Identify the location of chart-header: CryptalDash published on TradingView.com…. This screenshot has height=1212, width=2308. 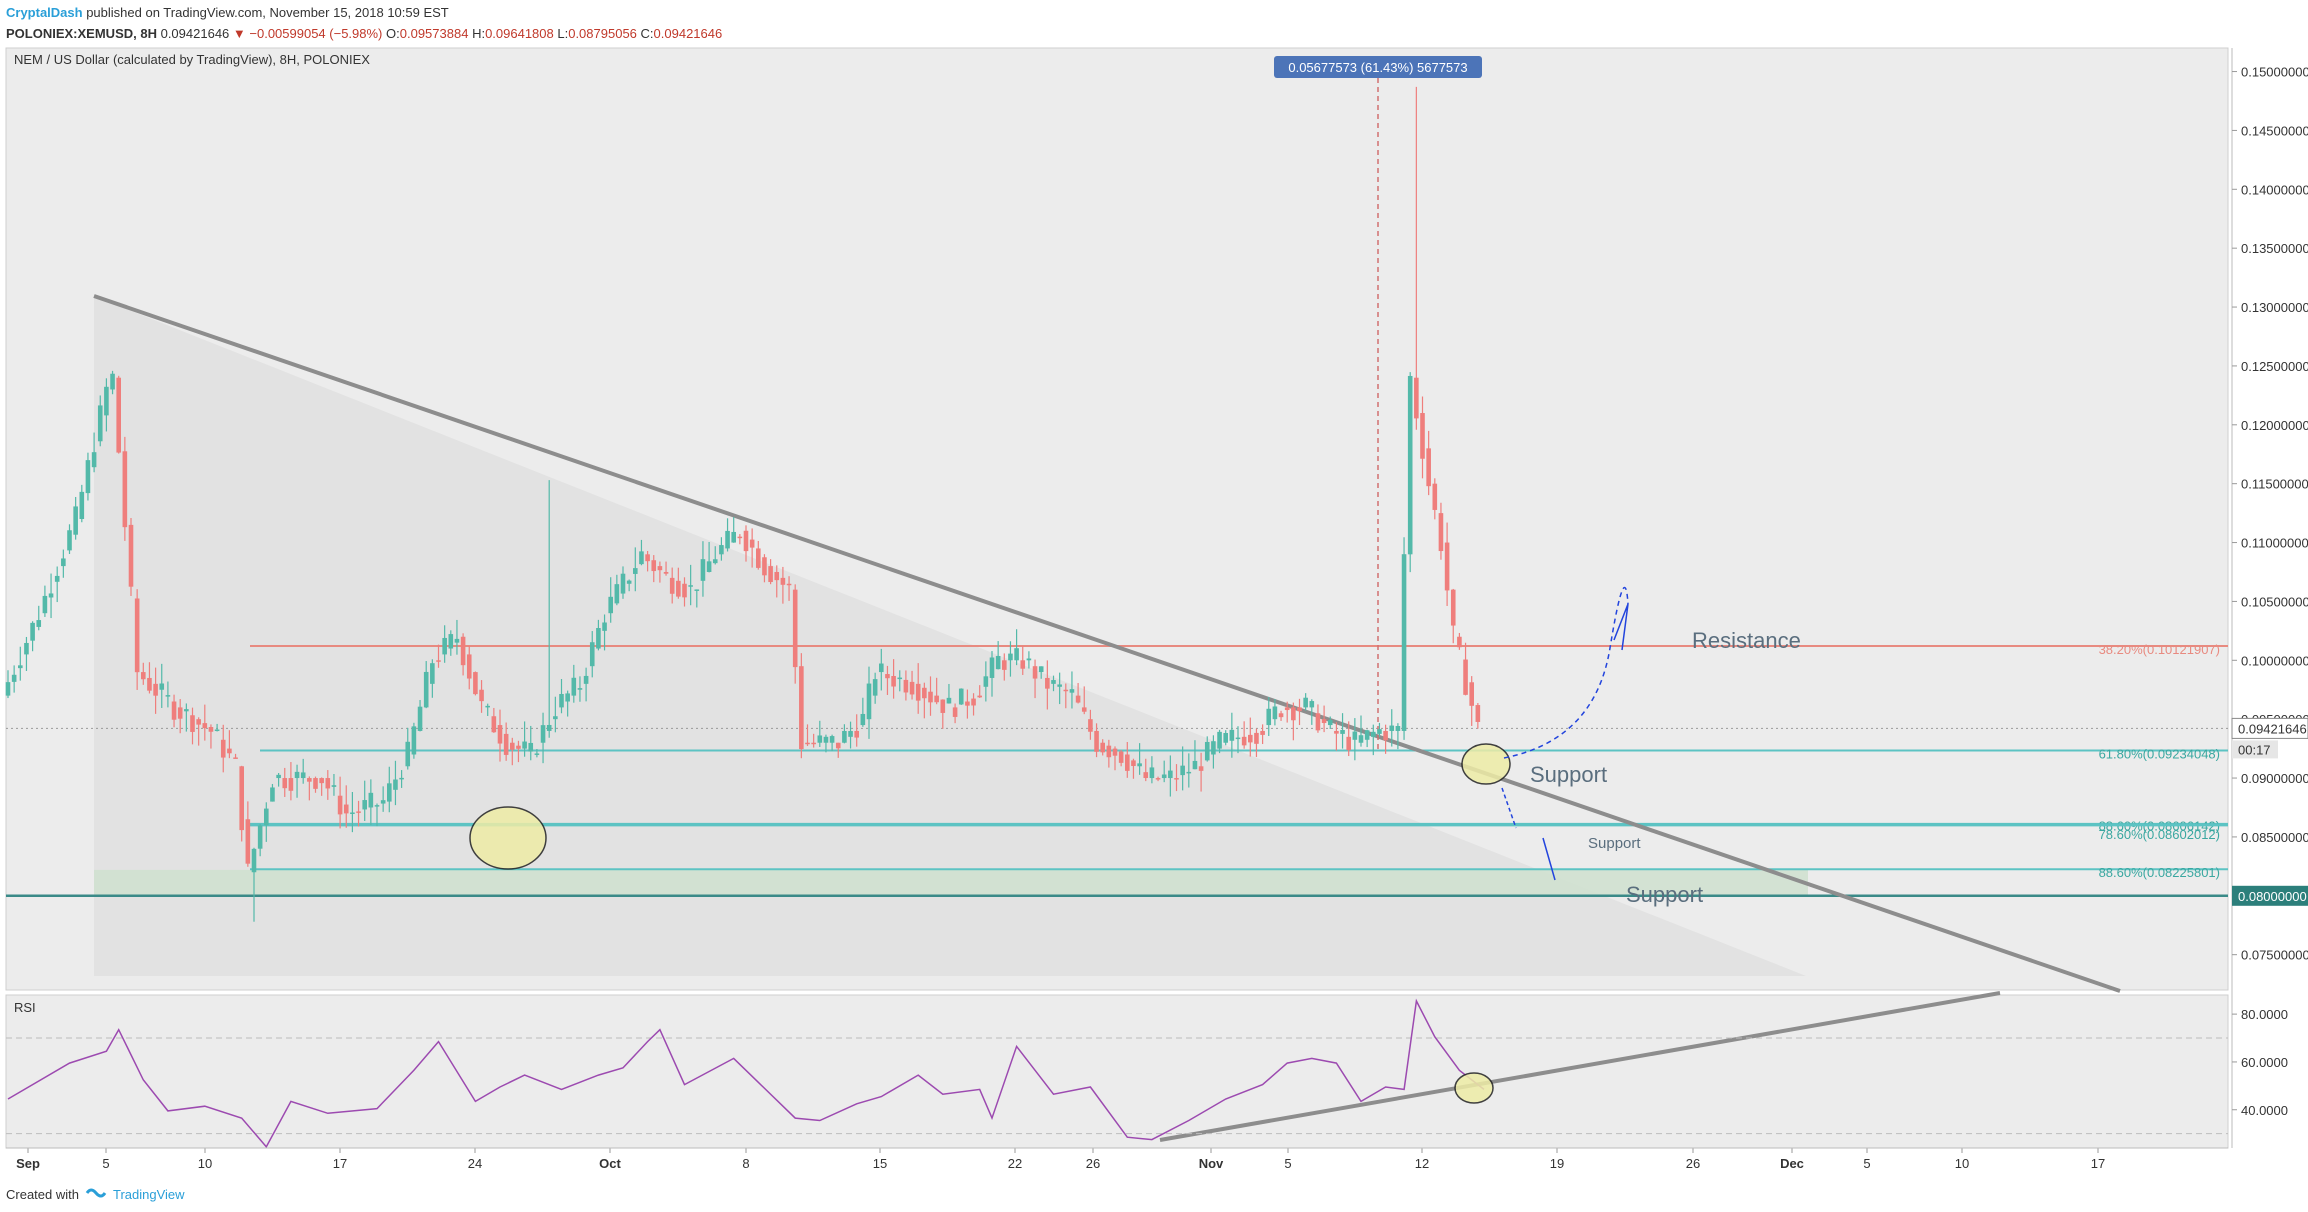
(364, 23).